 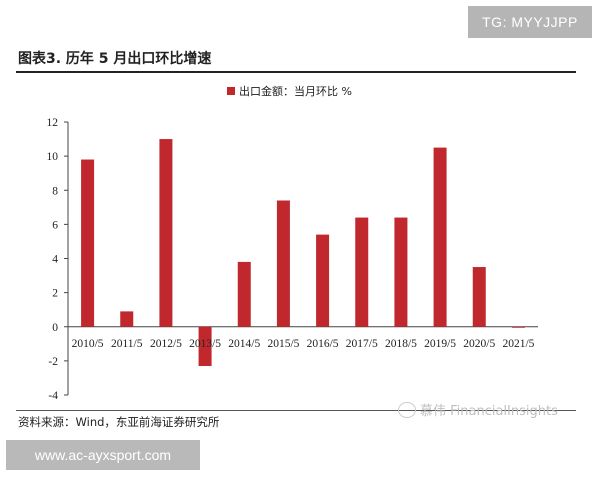 What do you see at coordinates (115, 59) in the screenshot?
I see `figure-title: 图表3. 历年 5 月出口环比增速` at bounding box center [115, 59].